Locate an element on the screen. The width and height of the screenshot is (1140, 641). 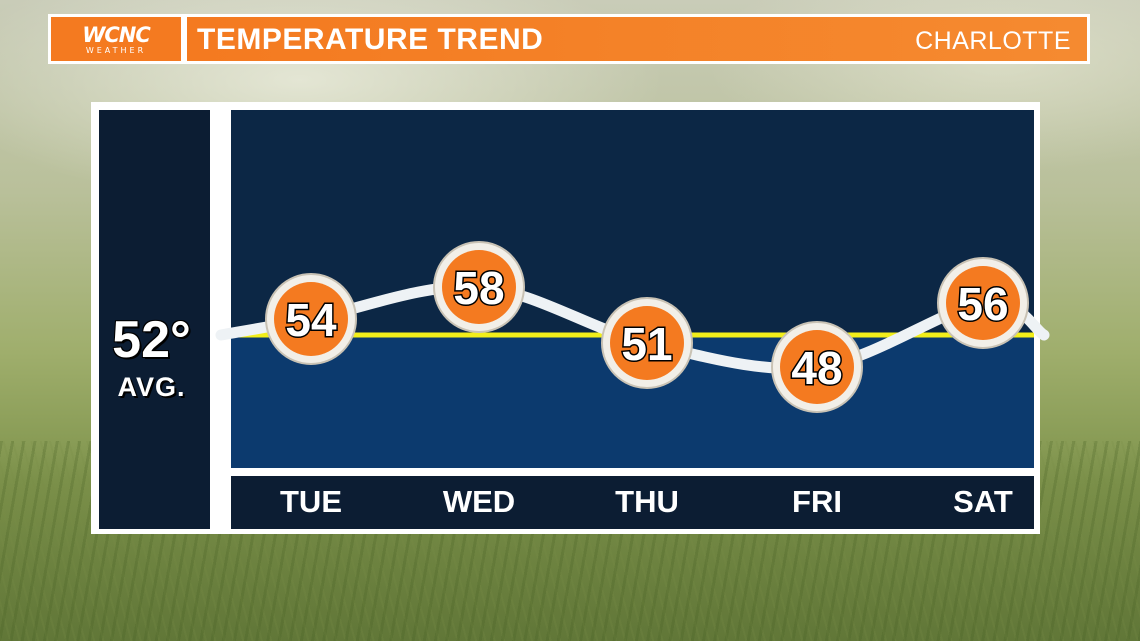
average-column is located at coordinates (154, 319).